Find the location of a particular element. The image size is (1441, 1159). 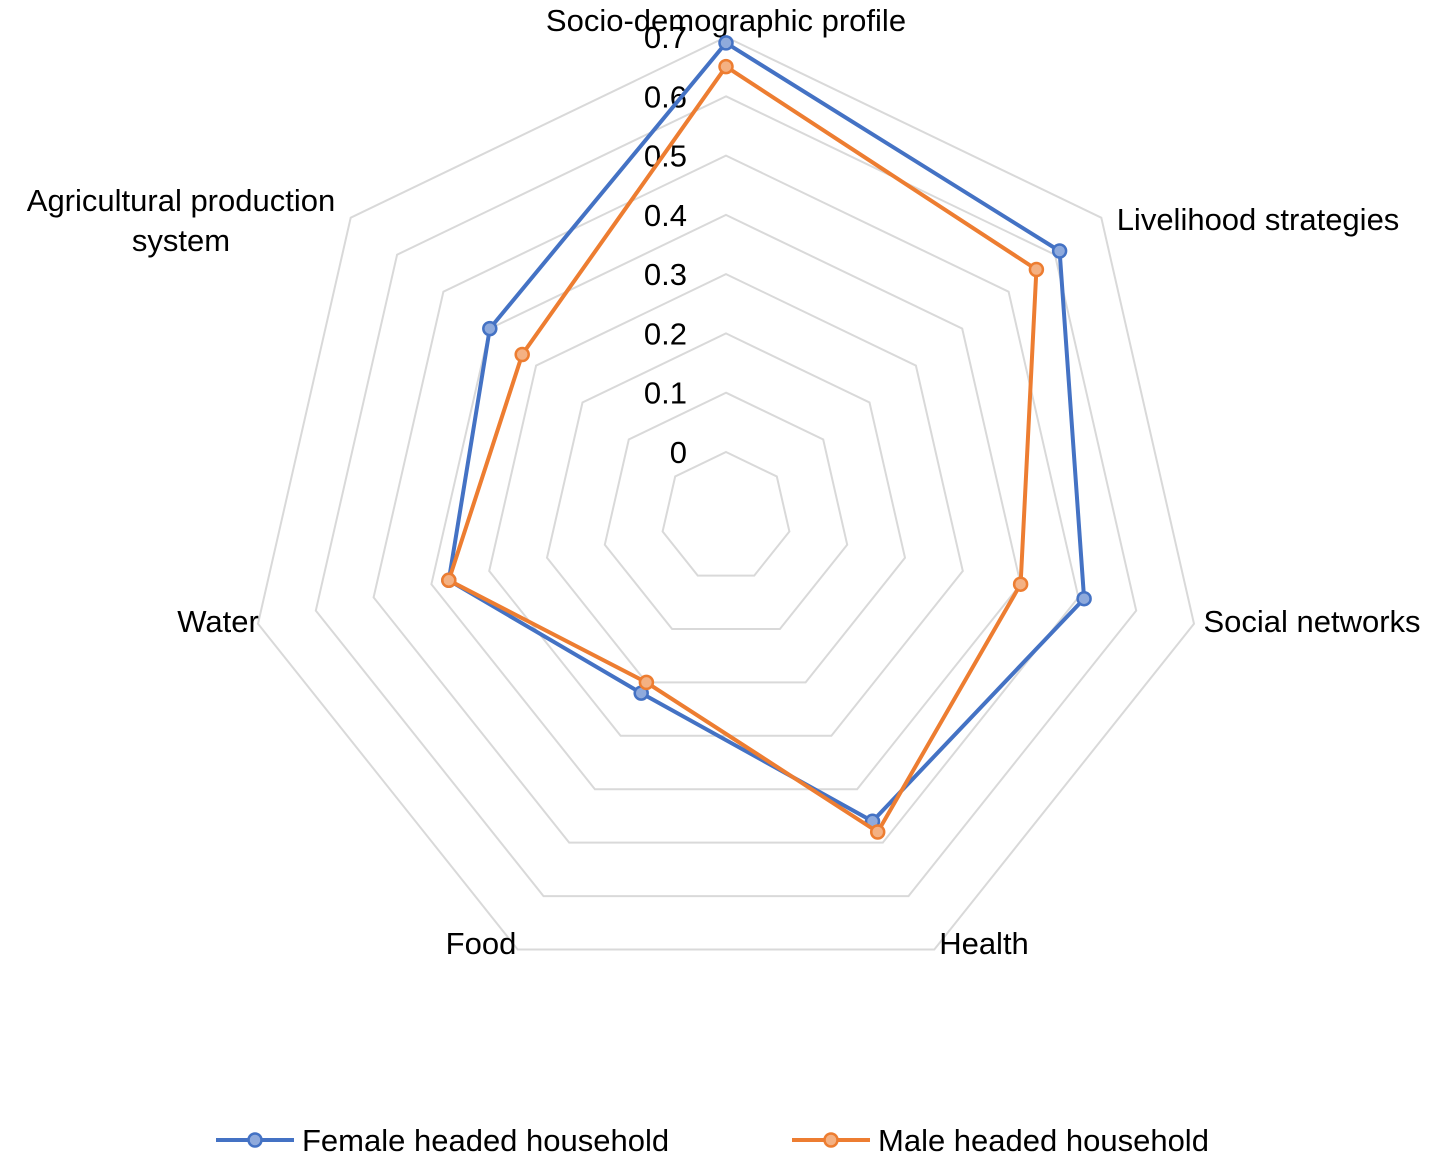

legend-item-male: Male headed household is located at coordinates (1000, 1140).